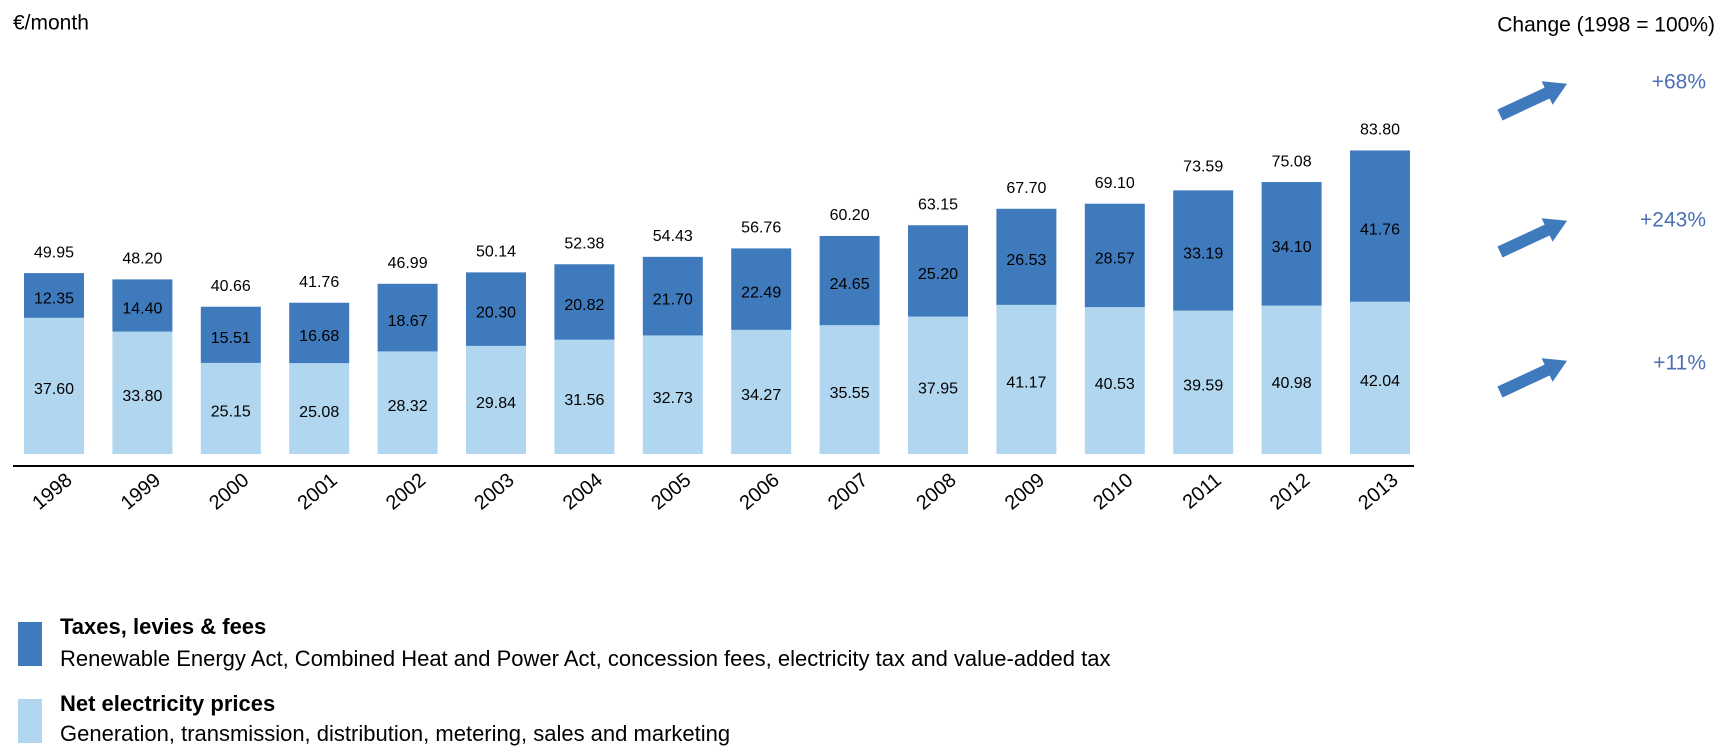 The width and height of the screenshot is (1719, 749). What do you see at coordinates (1203, 386) in the screenshot?
I see `value-label: 39.59` at bounding box center [1203, 386].